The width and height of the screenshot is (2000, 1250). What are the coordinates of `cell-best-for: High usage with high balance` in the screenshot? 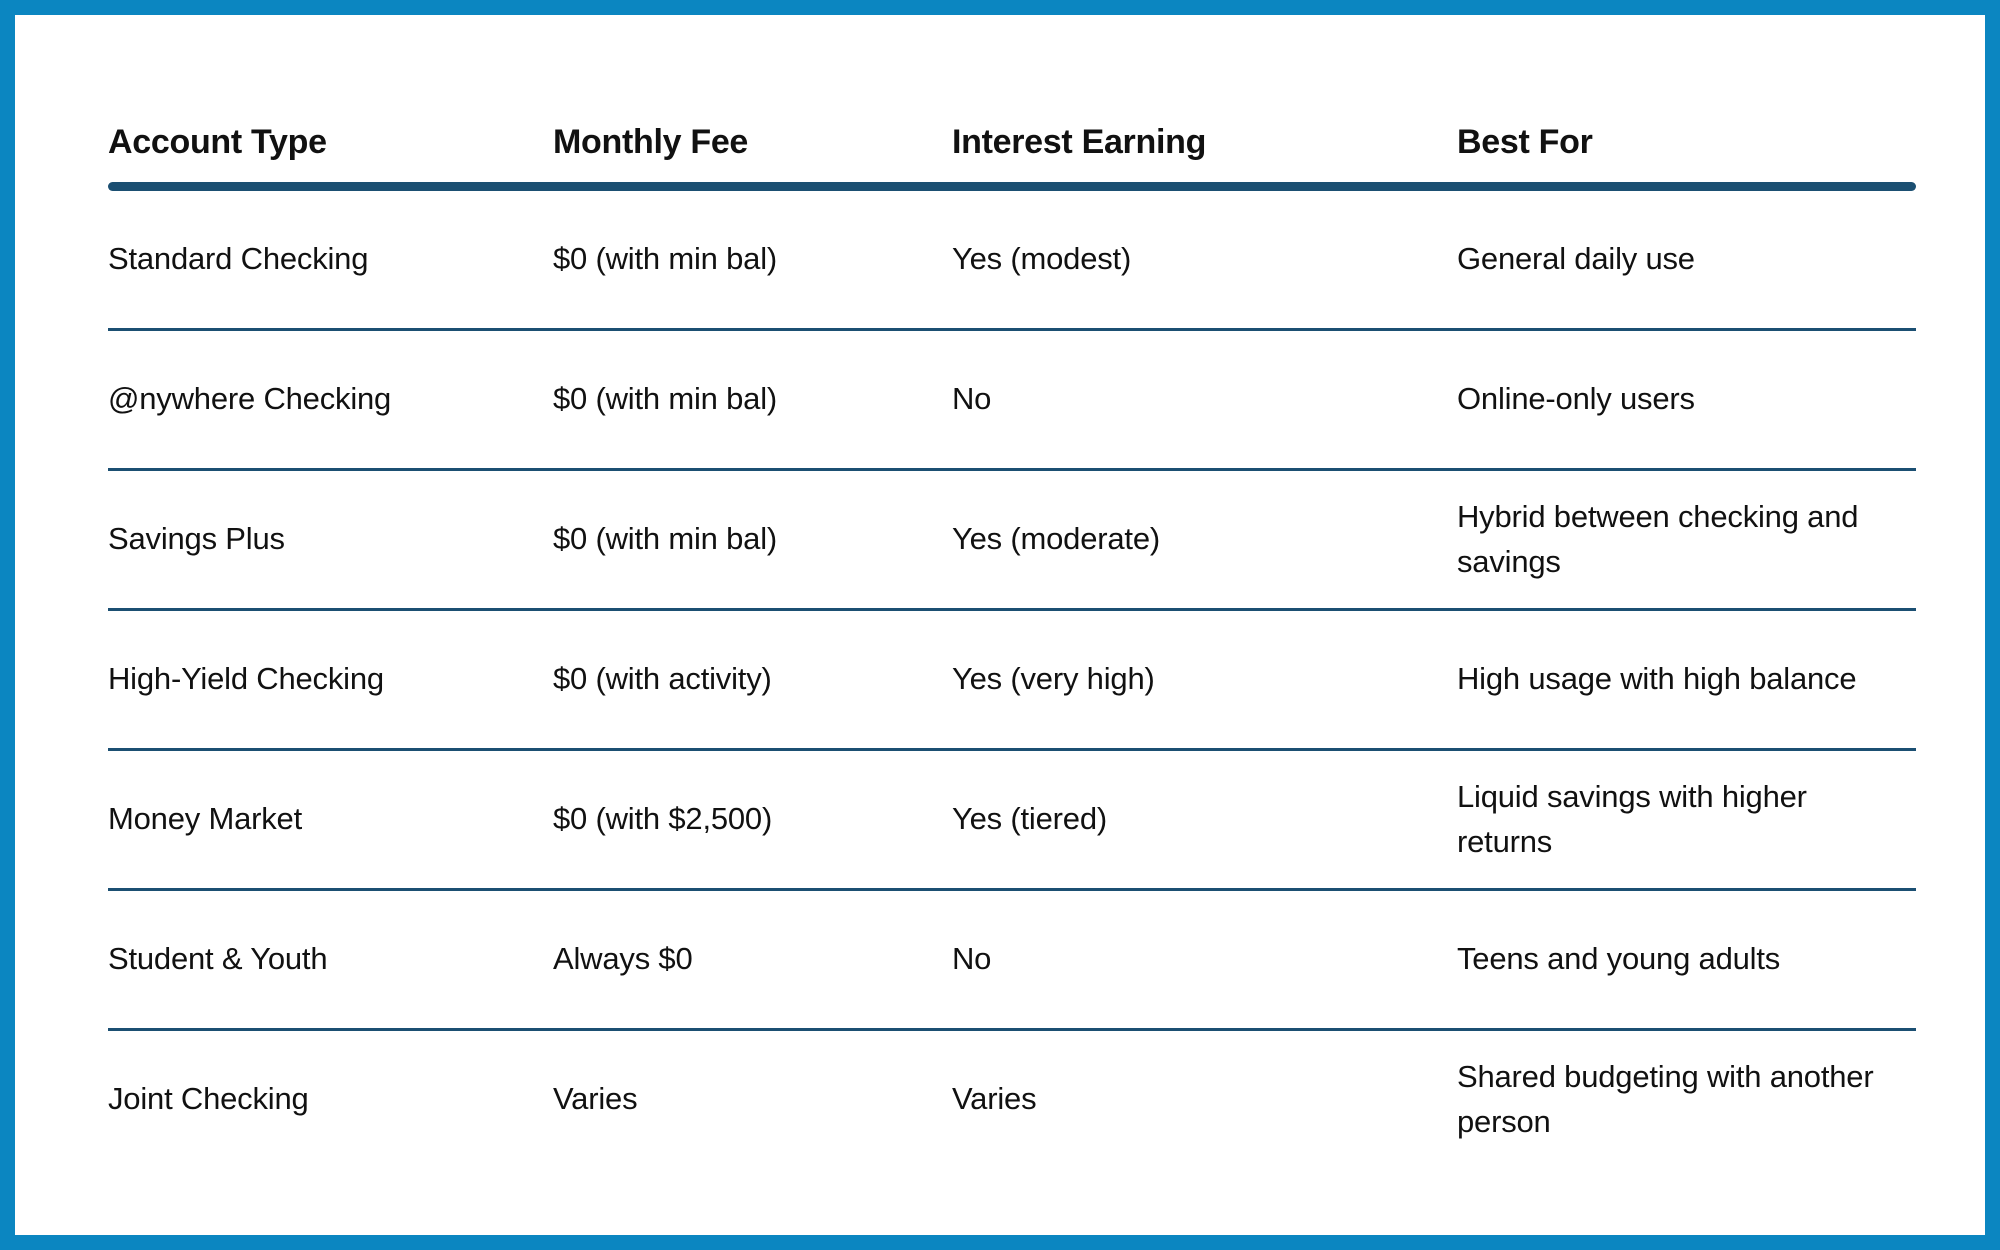 It's located at (1657, 679).